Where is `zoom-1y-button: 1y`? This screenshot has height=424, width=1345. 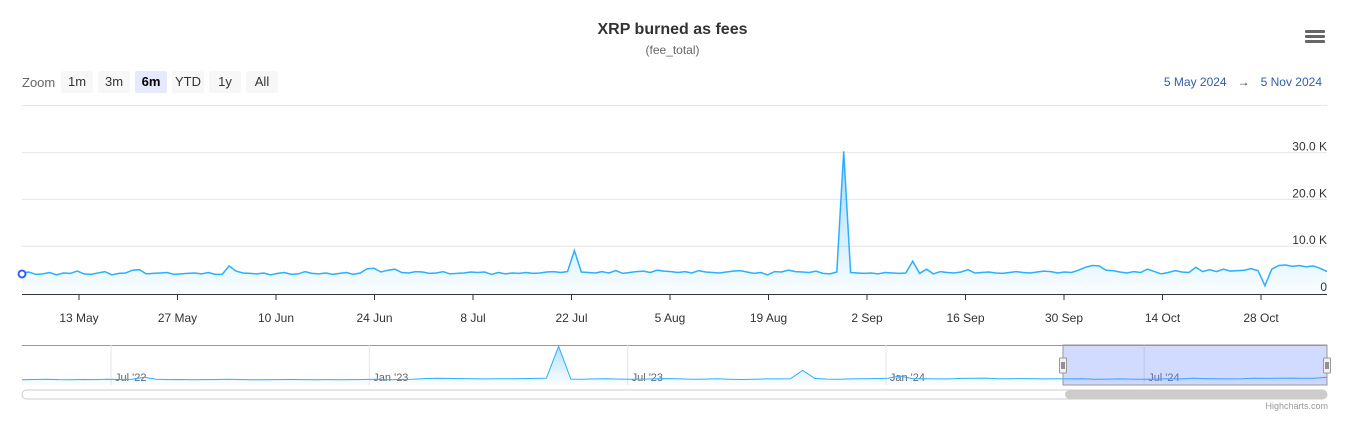
zoom-1y-button: 1y is located at coordinates (225, 82).